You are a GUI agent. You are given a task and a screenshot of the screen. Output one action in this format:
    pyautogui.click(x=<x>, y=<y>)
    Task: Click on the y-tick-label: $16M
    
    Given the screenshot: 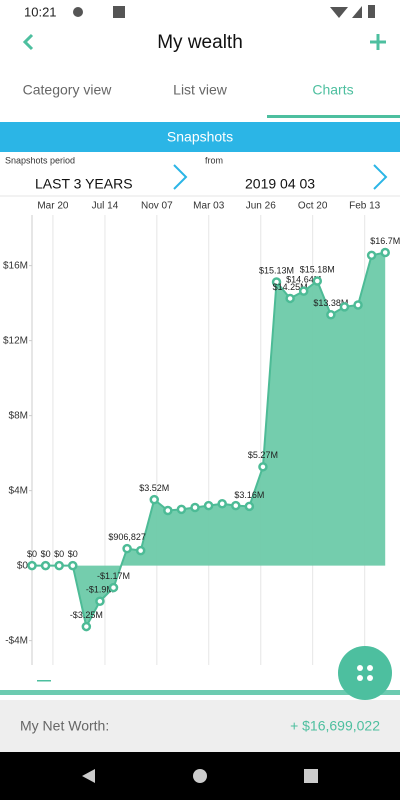 What is the action you would take?
    pyautogui.click(x=15, y=265)
    